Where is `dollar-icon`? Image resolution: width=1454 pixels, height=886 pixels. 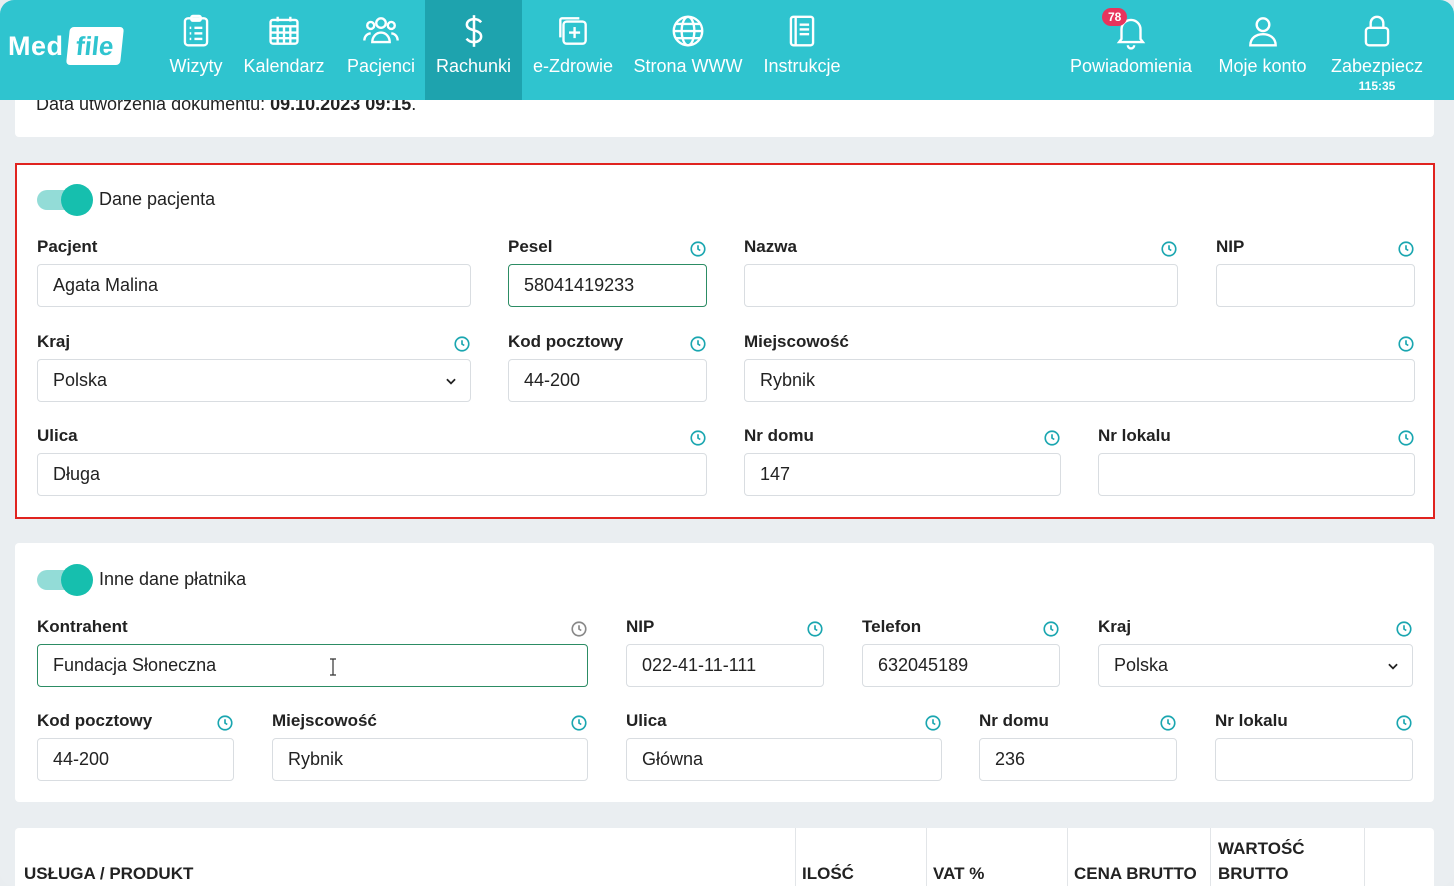 dollar-icon is located at coordinates (473, 31).